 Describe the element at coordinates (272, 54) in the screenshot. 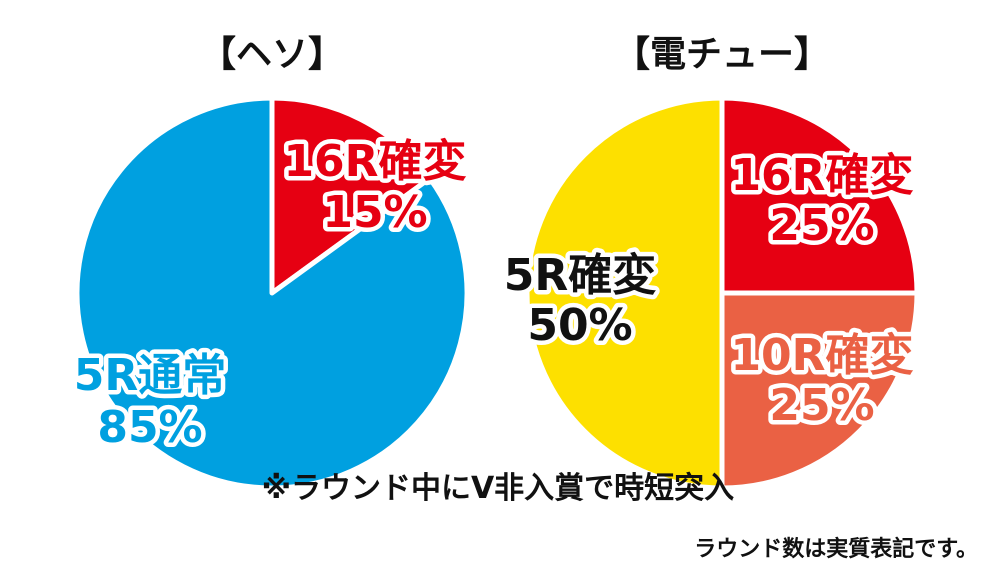

I see `heso-pie-title: 【ヘソ】` at that location.